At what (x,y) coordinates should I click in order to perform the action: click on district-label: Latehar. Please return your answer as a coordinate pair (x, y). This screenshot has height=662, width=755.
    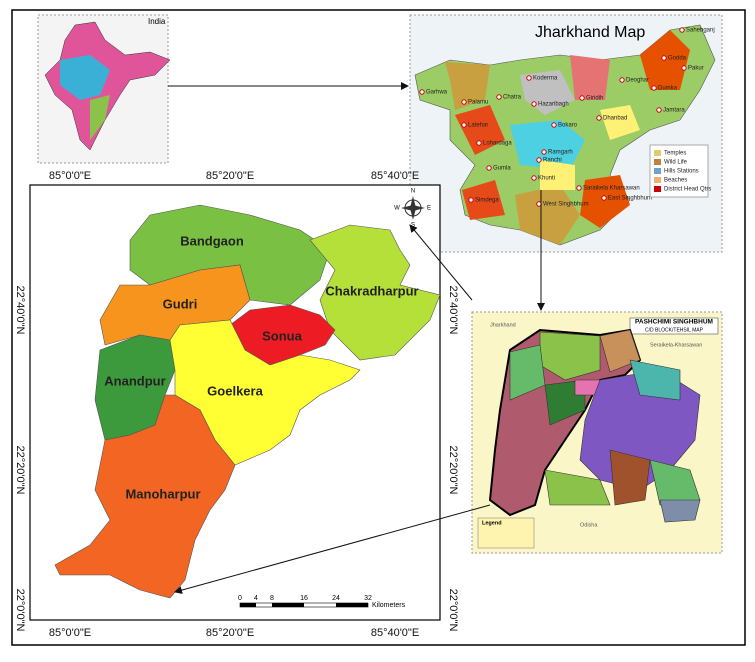
    Looking at the image, I should click on (478, 126).